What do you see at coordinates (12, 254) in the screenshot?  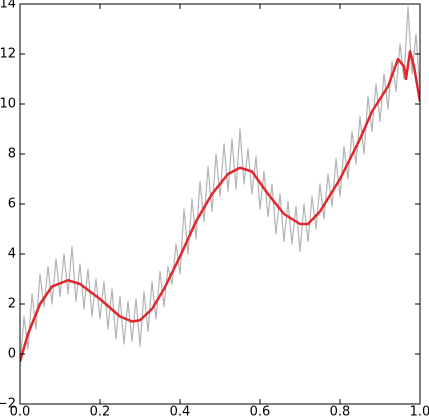 I see `y-tick-label: 4` at bounding box center [12, 254].